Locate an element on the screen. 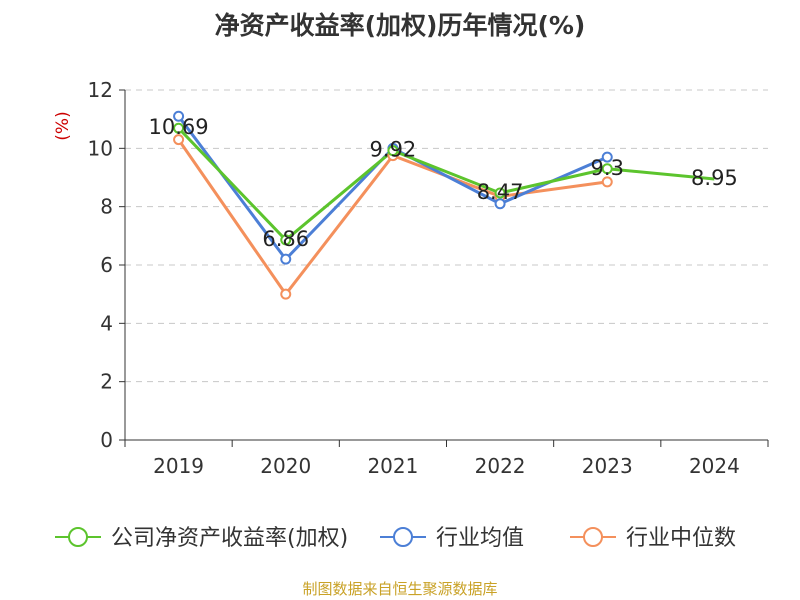 The image size is (800, 600). data-label-2019: 10.69 is located at coordinates (179, 127).